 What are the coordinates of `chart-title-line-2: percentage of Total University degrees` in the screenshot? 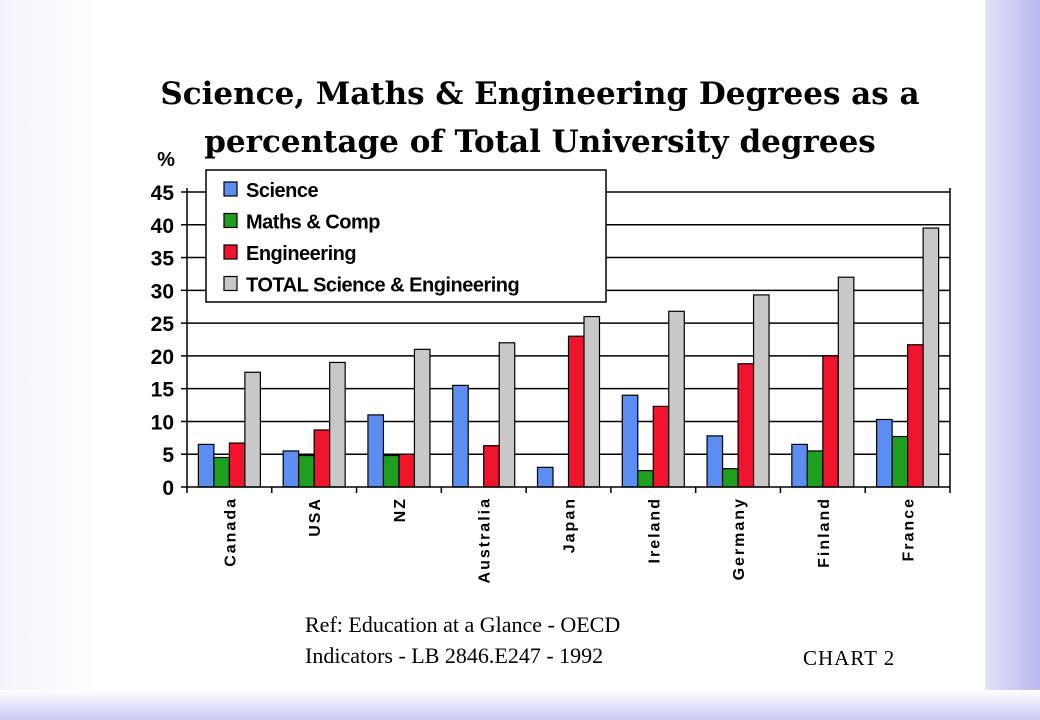 It's located at (540, 142).